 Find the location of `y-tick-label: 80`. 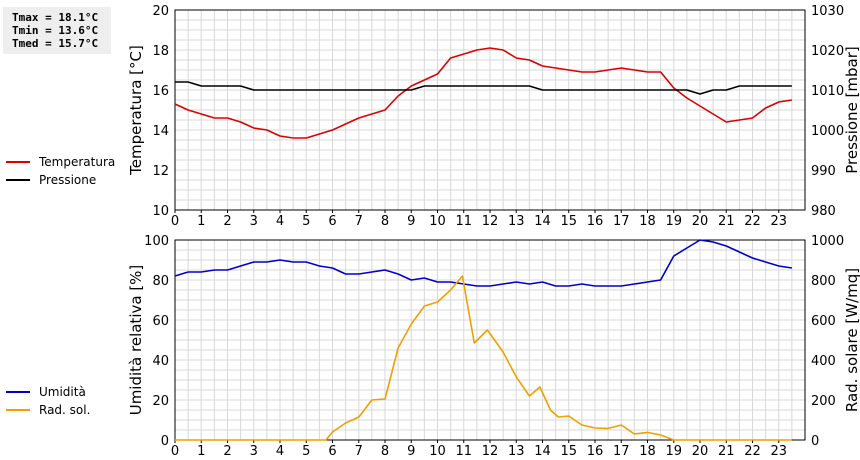

y-tick-label: 80 is located at coordinates (160, 281).